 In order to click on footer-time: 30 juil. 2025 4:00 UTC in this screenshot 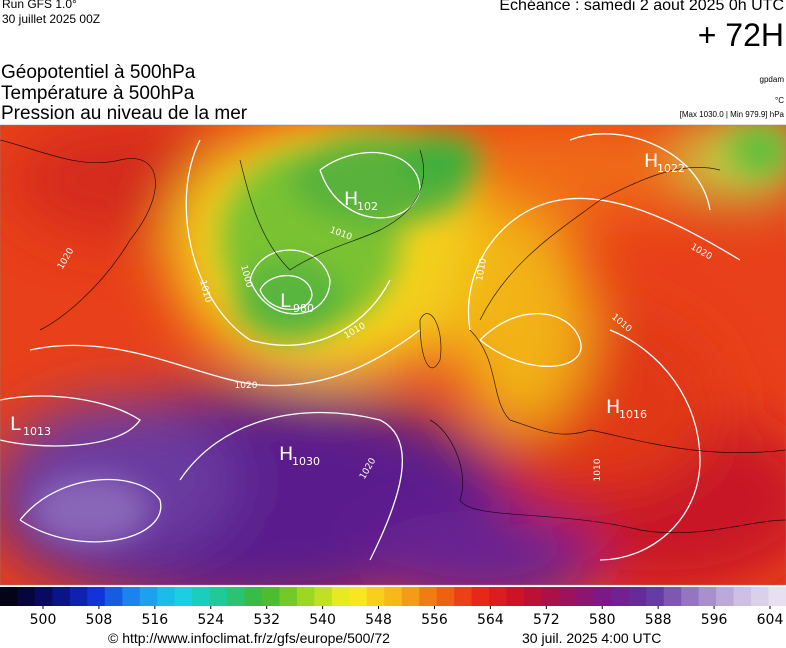, I will do `click(592, 638)`.